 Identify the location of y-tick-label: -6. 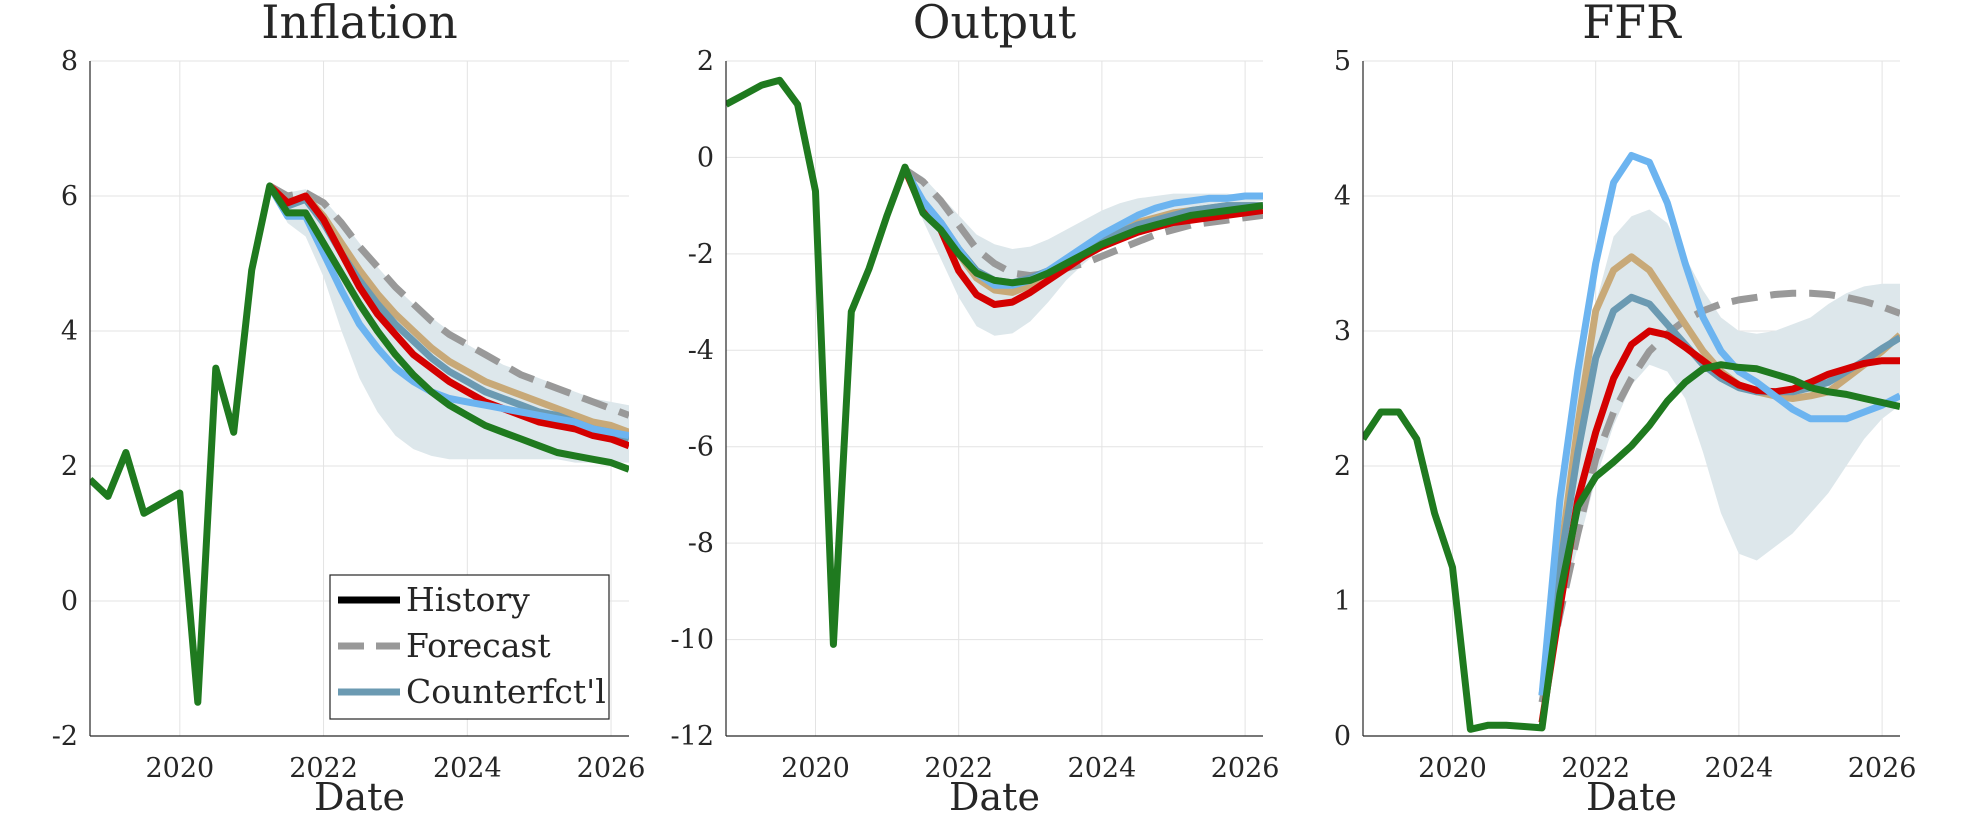
(701, 447).